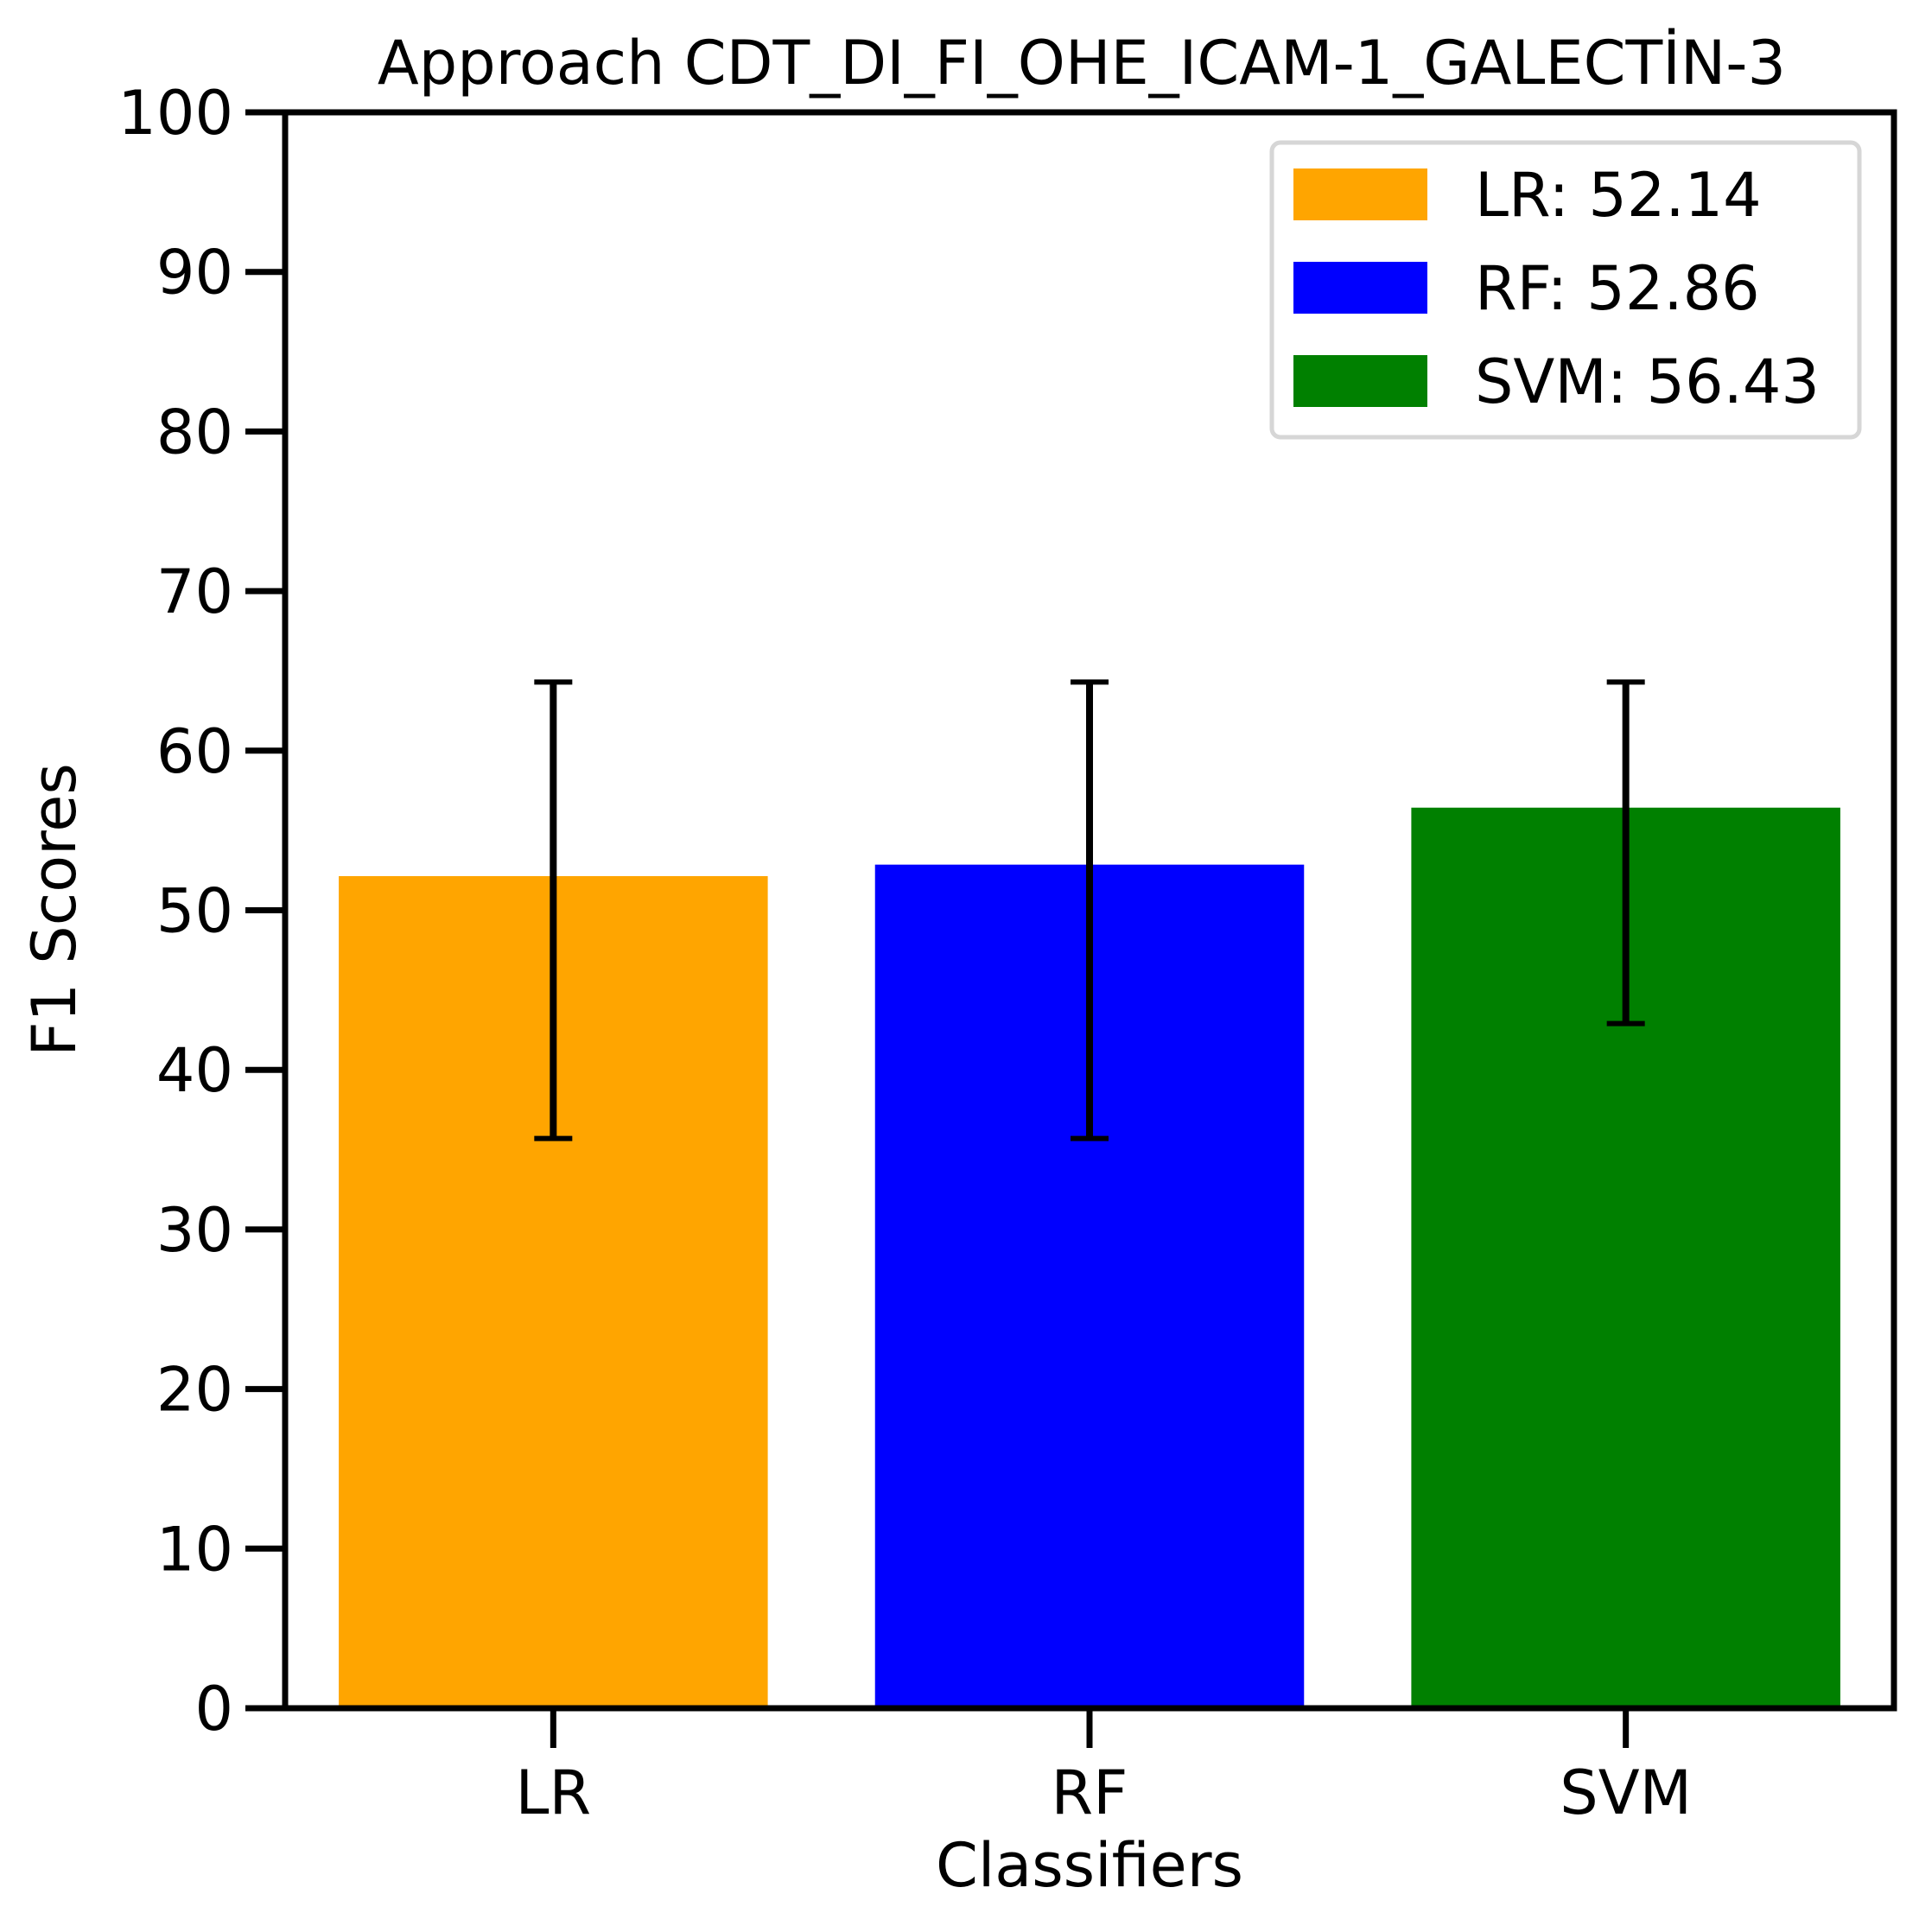  I want to click on y-tick-label: 30, so click(194, 1230).